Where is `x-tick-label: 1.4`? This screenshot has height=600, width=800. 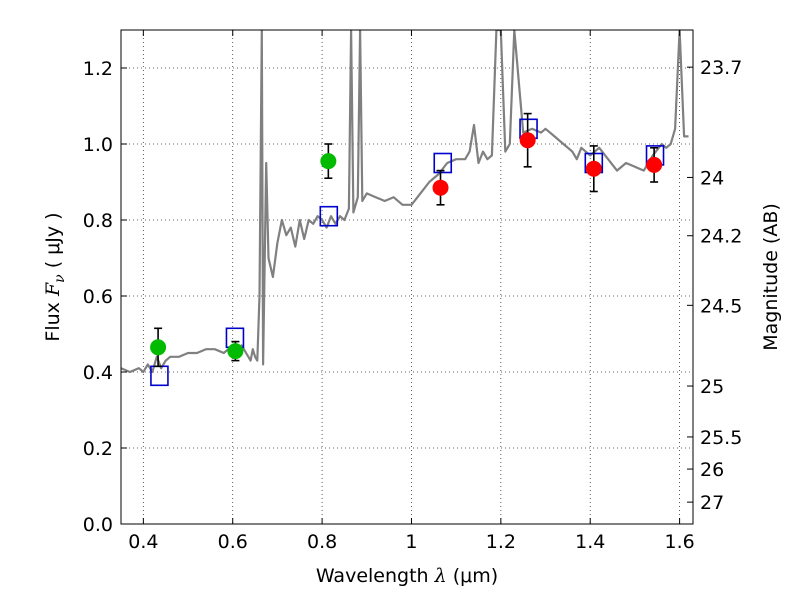
x-tick-label: 1.4 is located at coordinates (590, 542).